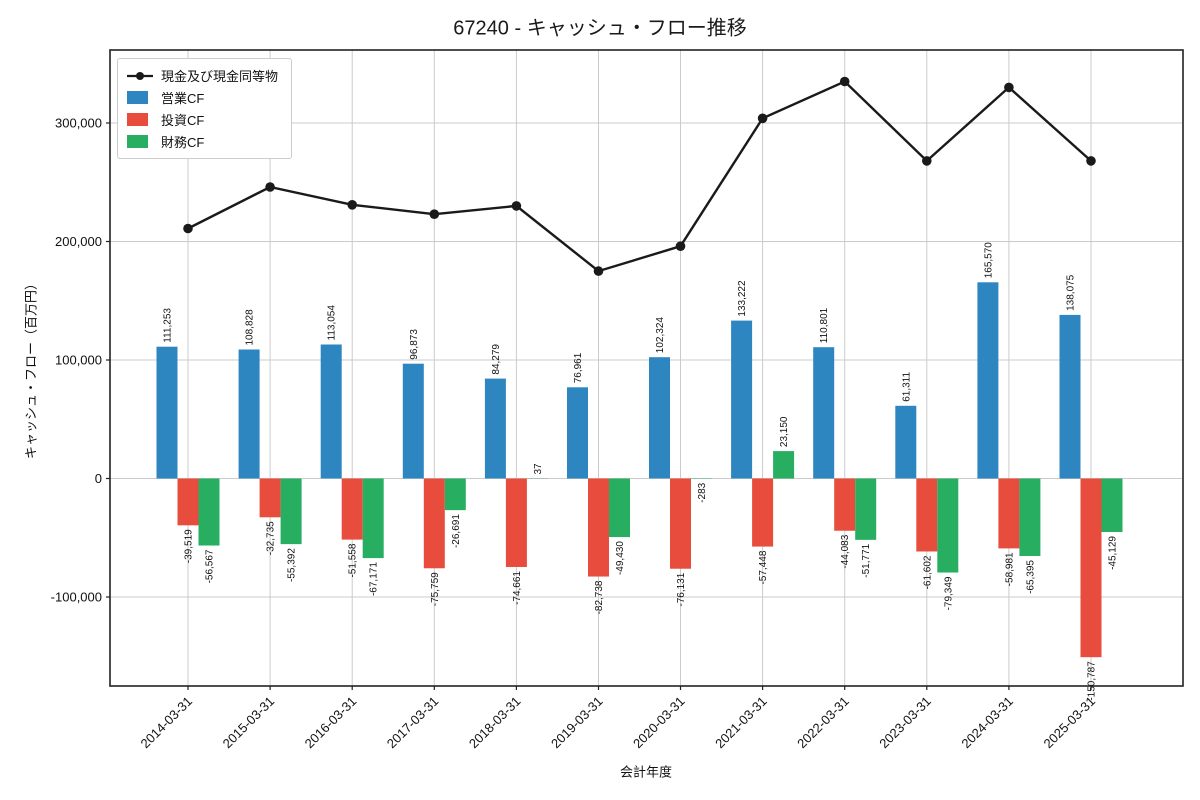  I want to click on legend-item: 投資CF, so click(202, 119).